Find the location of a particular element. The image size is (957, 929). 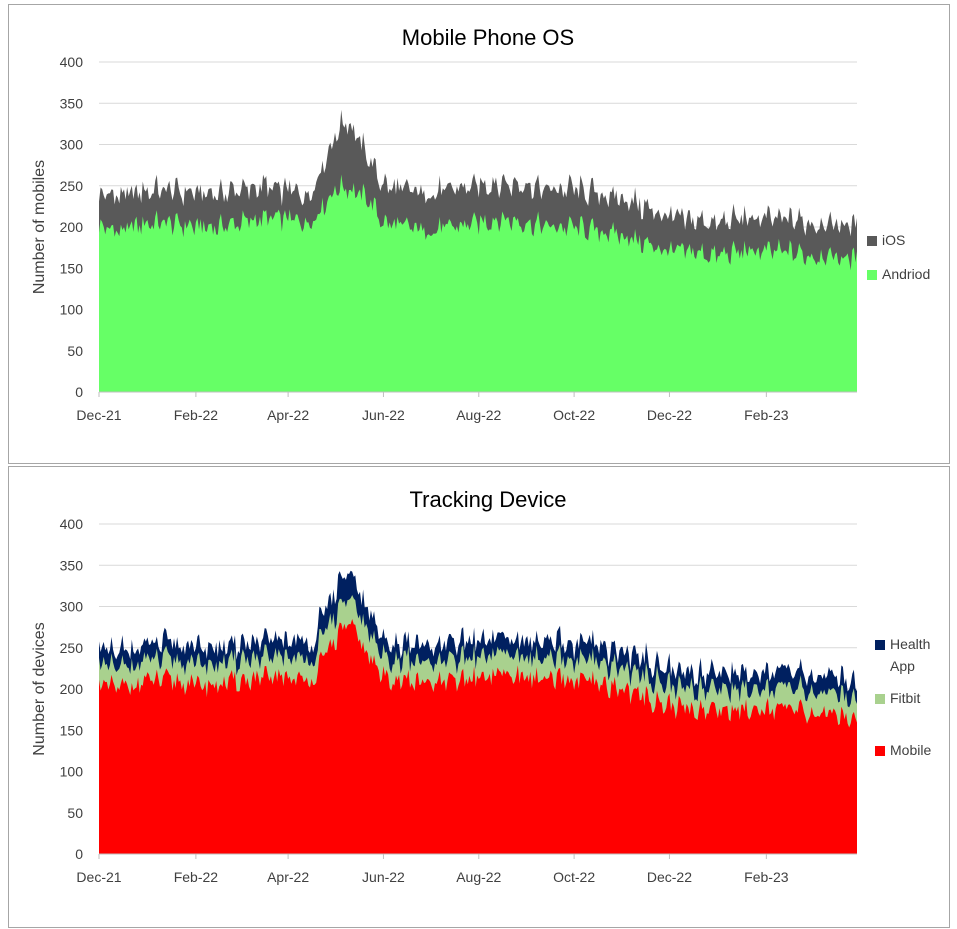

legend-label: Fitbit is located at coordinates (905, 698).